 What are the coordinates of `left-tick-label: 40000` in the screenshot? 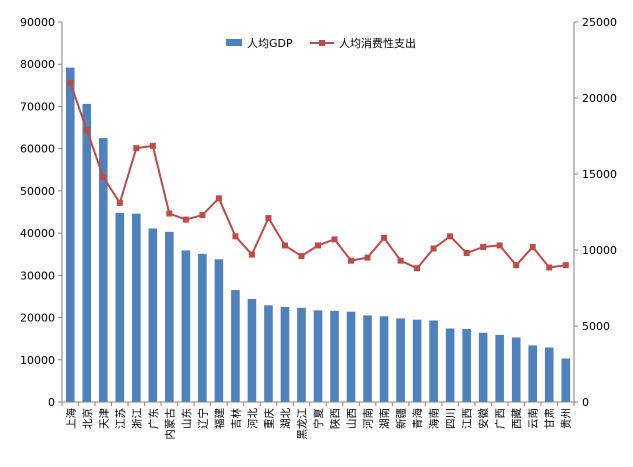 It's located at (37, 233).